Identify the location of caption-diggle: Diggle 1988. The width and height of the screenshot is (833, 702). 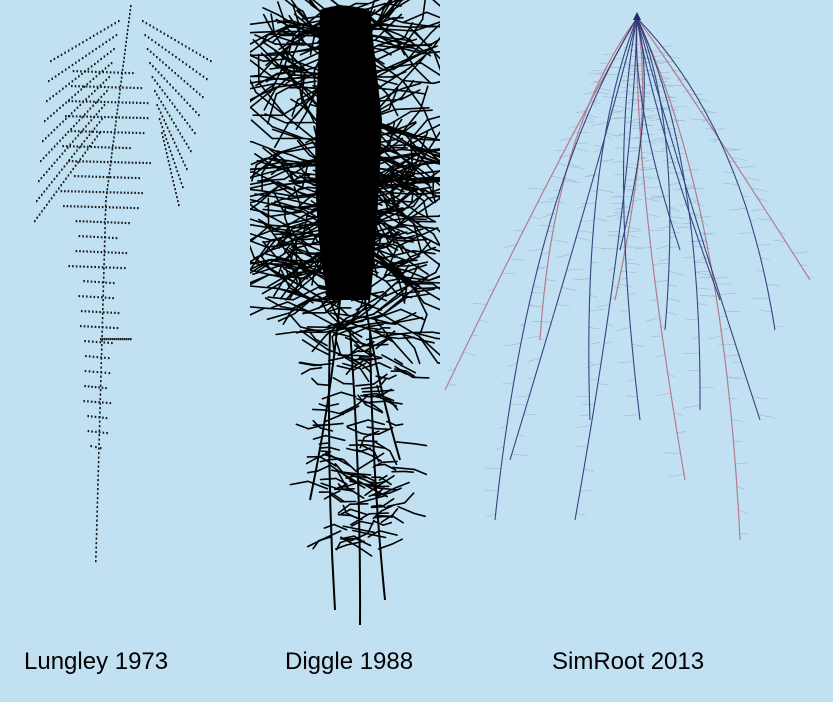
(349, 661).